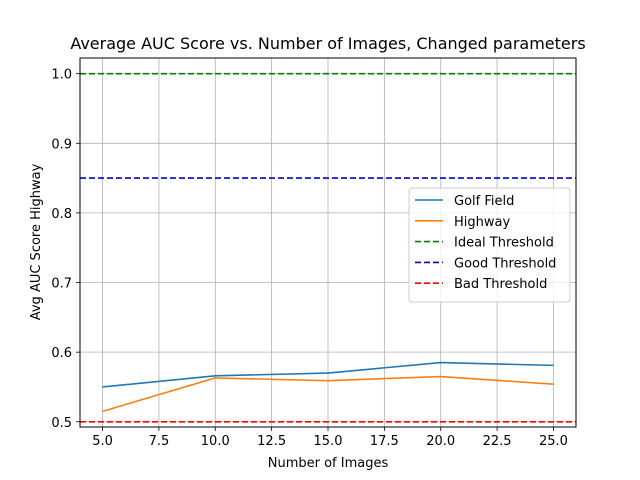 The height and width of the screenshot is (480, 640). I want to click on legend-label: Good Threshold, so click(505, 263).